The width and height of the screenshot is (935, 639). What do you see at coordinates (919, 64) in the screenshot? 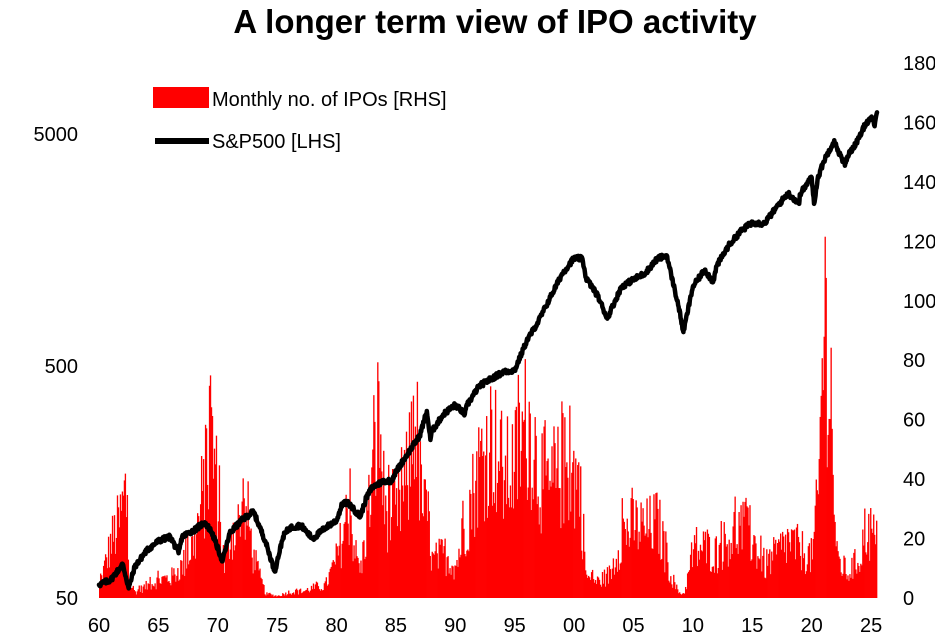
I see `right-tick-label: 180` at bounding box center [919, 64].